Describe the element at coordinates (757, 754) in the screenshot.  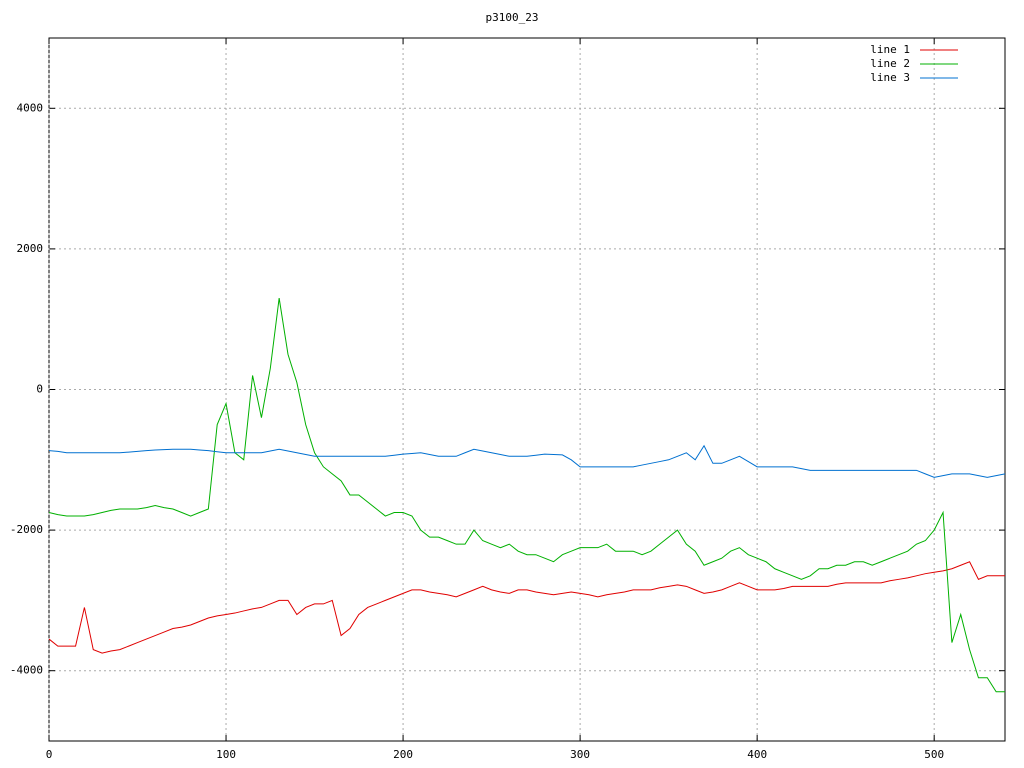
I see `x-tick-label: 400` at that location.